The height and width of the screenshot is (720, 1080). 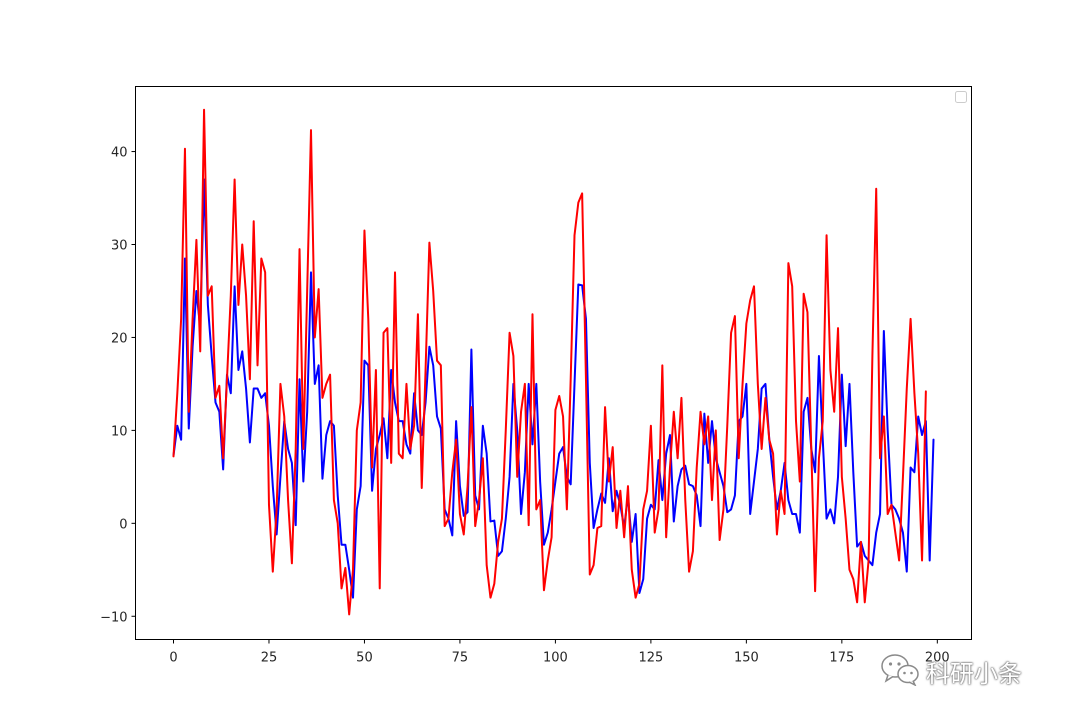 What do you see at coordinates (937, 658) in the screenshot?
I see `x-tick-label: 200` at bounding box center [937, 658].